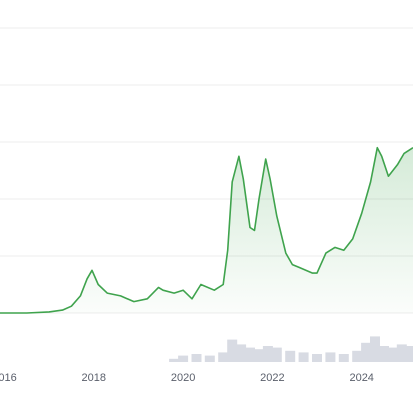 Image resolution: width=413 pixels, height=413 pixels. I want to click on x-tick-label: 2018, so click(94, 378).